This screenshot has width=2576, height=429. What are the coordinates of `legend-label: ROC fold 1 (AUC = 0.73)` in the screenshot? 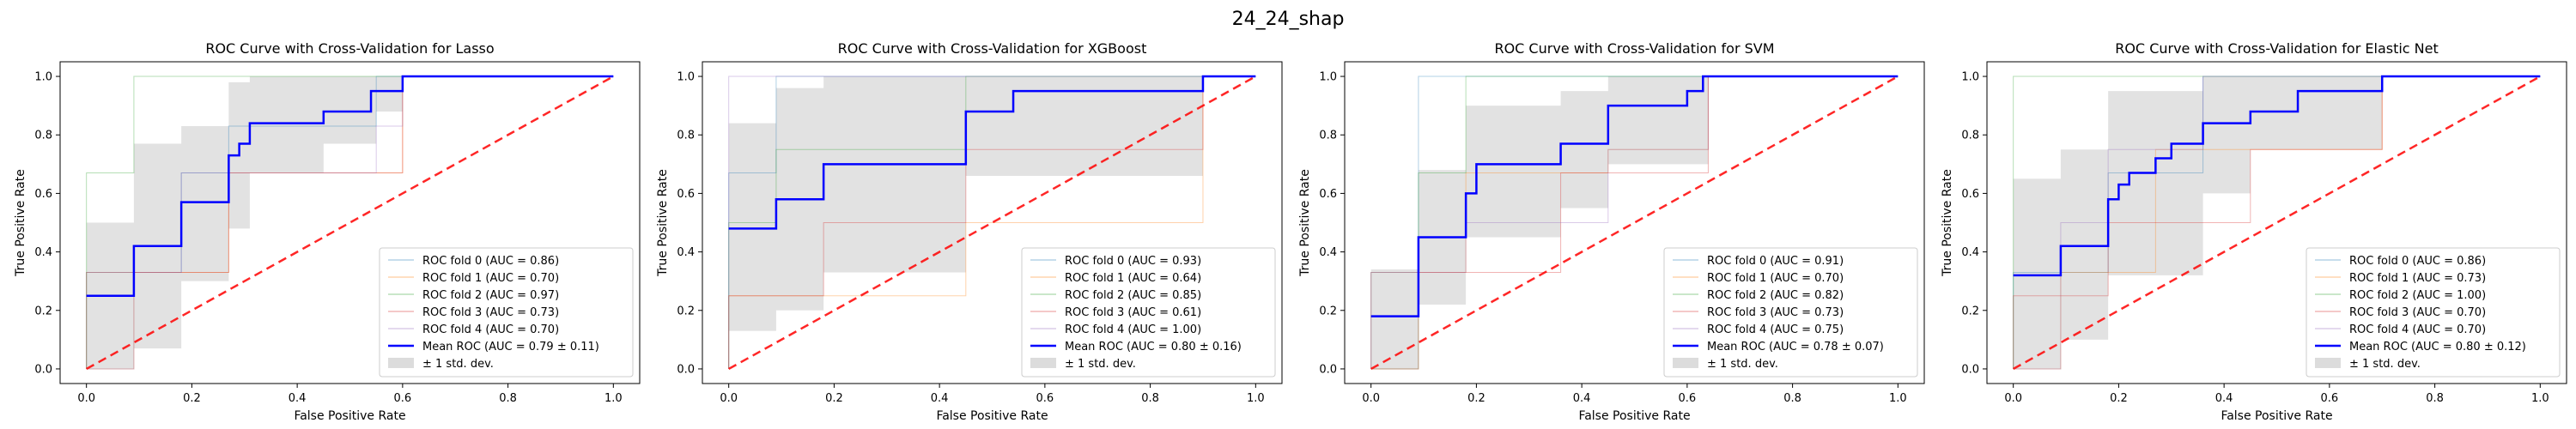 It's located at (2418, 278).